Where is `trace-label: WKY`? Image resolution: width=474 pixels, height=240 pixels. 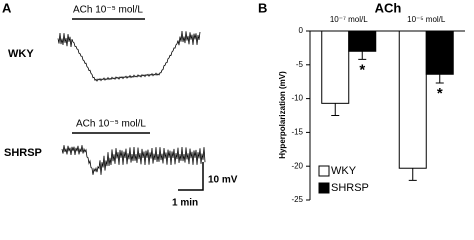
trace-label: WKY is located at coordinates (21, 54).